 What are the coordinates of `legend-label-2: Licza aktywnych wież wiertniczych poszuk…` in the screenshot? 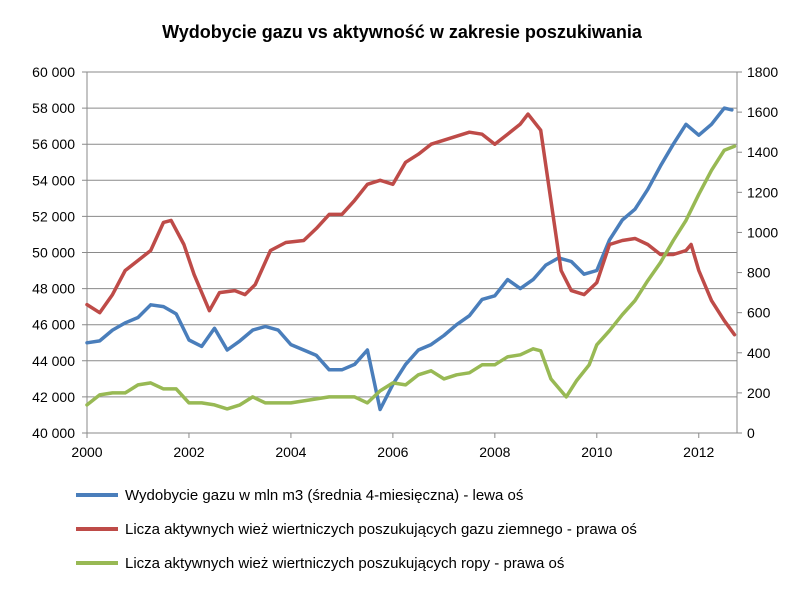 It's located at (381, 529).